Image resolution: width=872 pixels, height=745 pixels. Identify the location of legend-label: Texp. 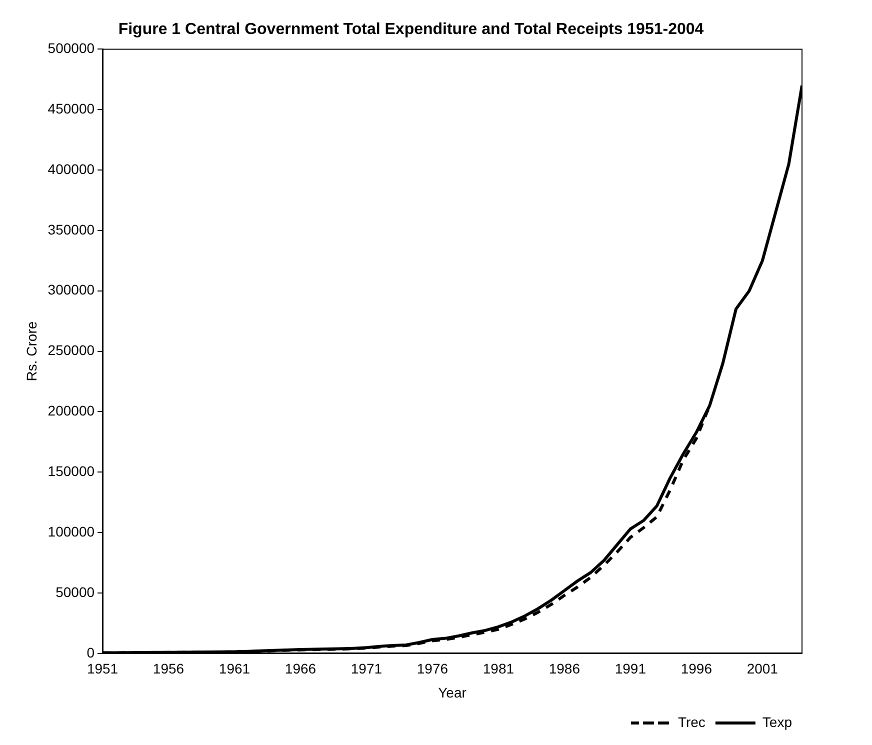
(777, 722).